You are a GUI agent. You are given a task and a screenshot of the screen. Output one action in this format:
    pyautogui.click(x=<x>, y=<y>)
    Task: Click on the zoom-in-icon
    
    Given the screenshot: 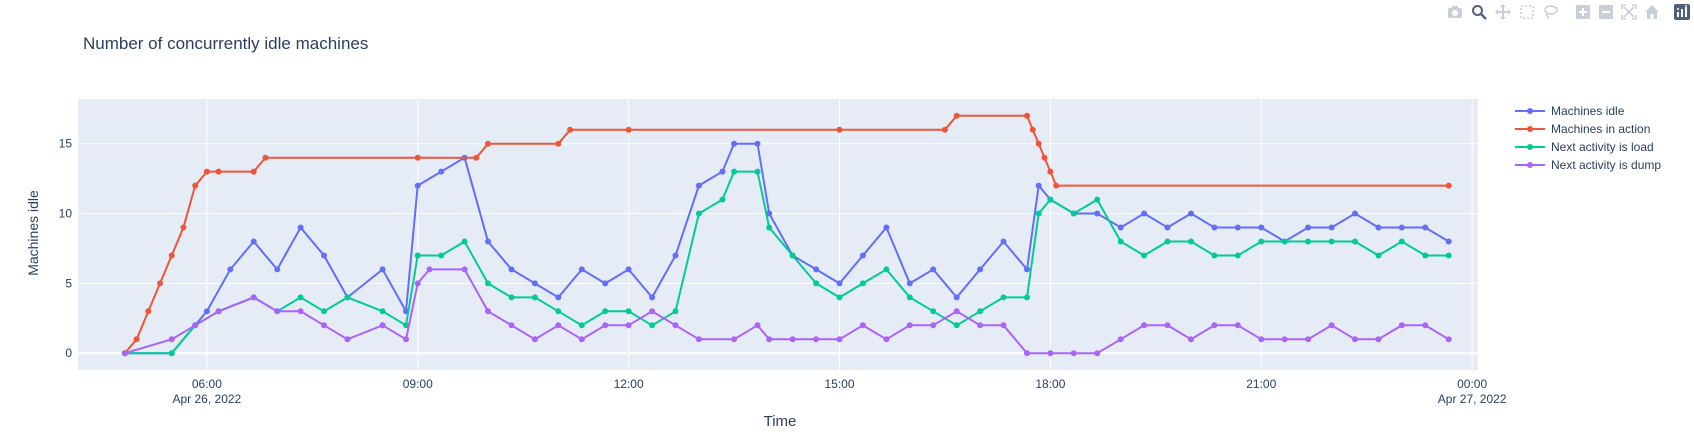 What is the action you would take?
    pyautogui.click(x=1583, y=12)
    